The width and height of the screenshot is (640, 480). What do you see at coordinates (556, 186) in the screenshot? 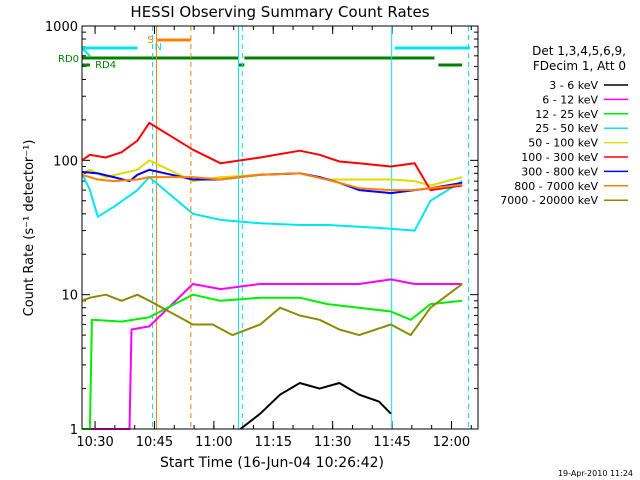
I see `legend-label: 800 - 7000 keV` at bounding box center [556, 186].